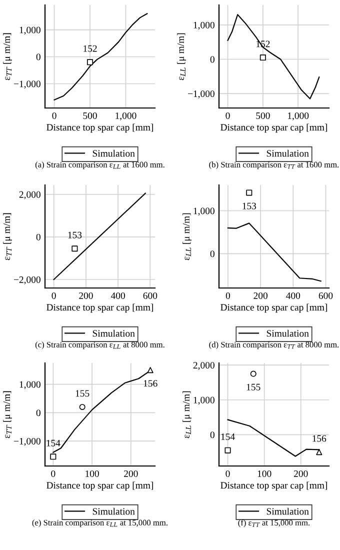 The image size is (340, 550). Describe the element at coordinates (274, 166) in the screenshot. I see `text: (b) Strain comparison ε$_{TT}$ at 1600 mm.` at that location.